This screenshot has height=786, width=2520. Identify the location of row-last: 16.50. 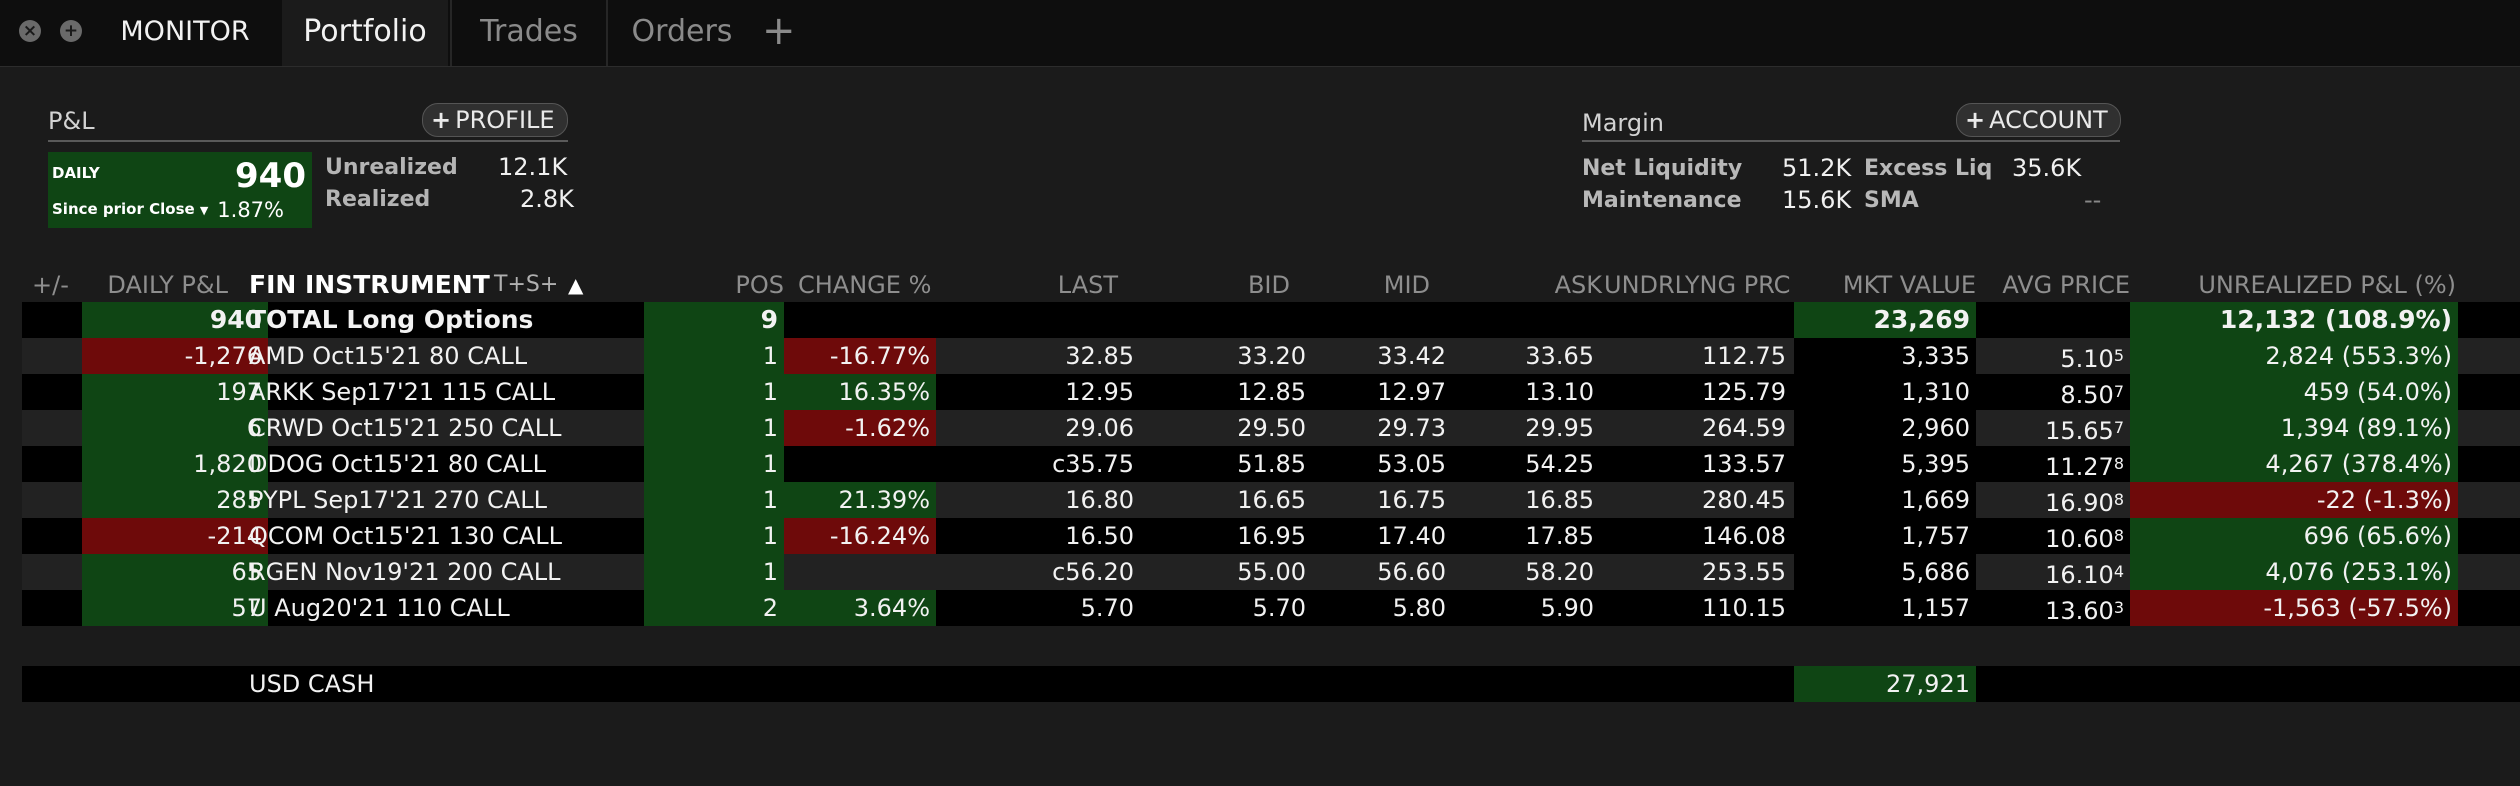
(1099, 536).